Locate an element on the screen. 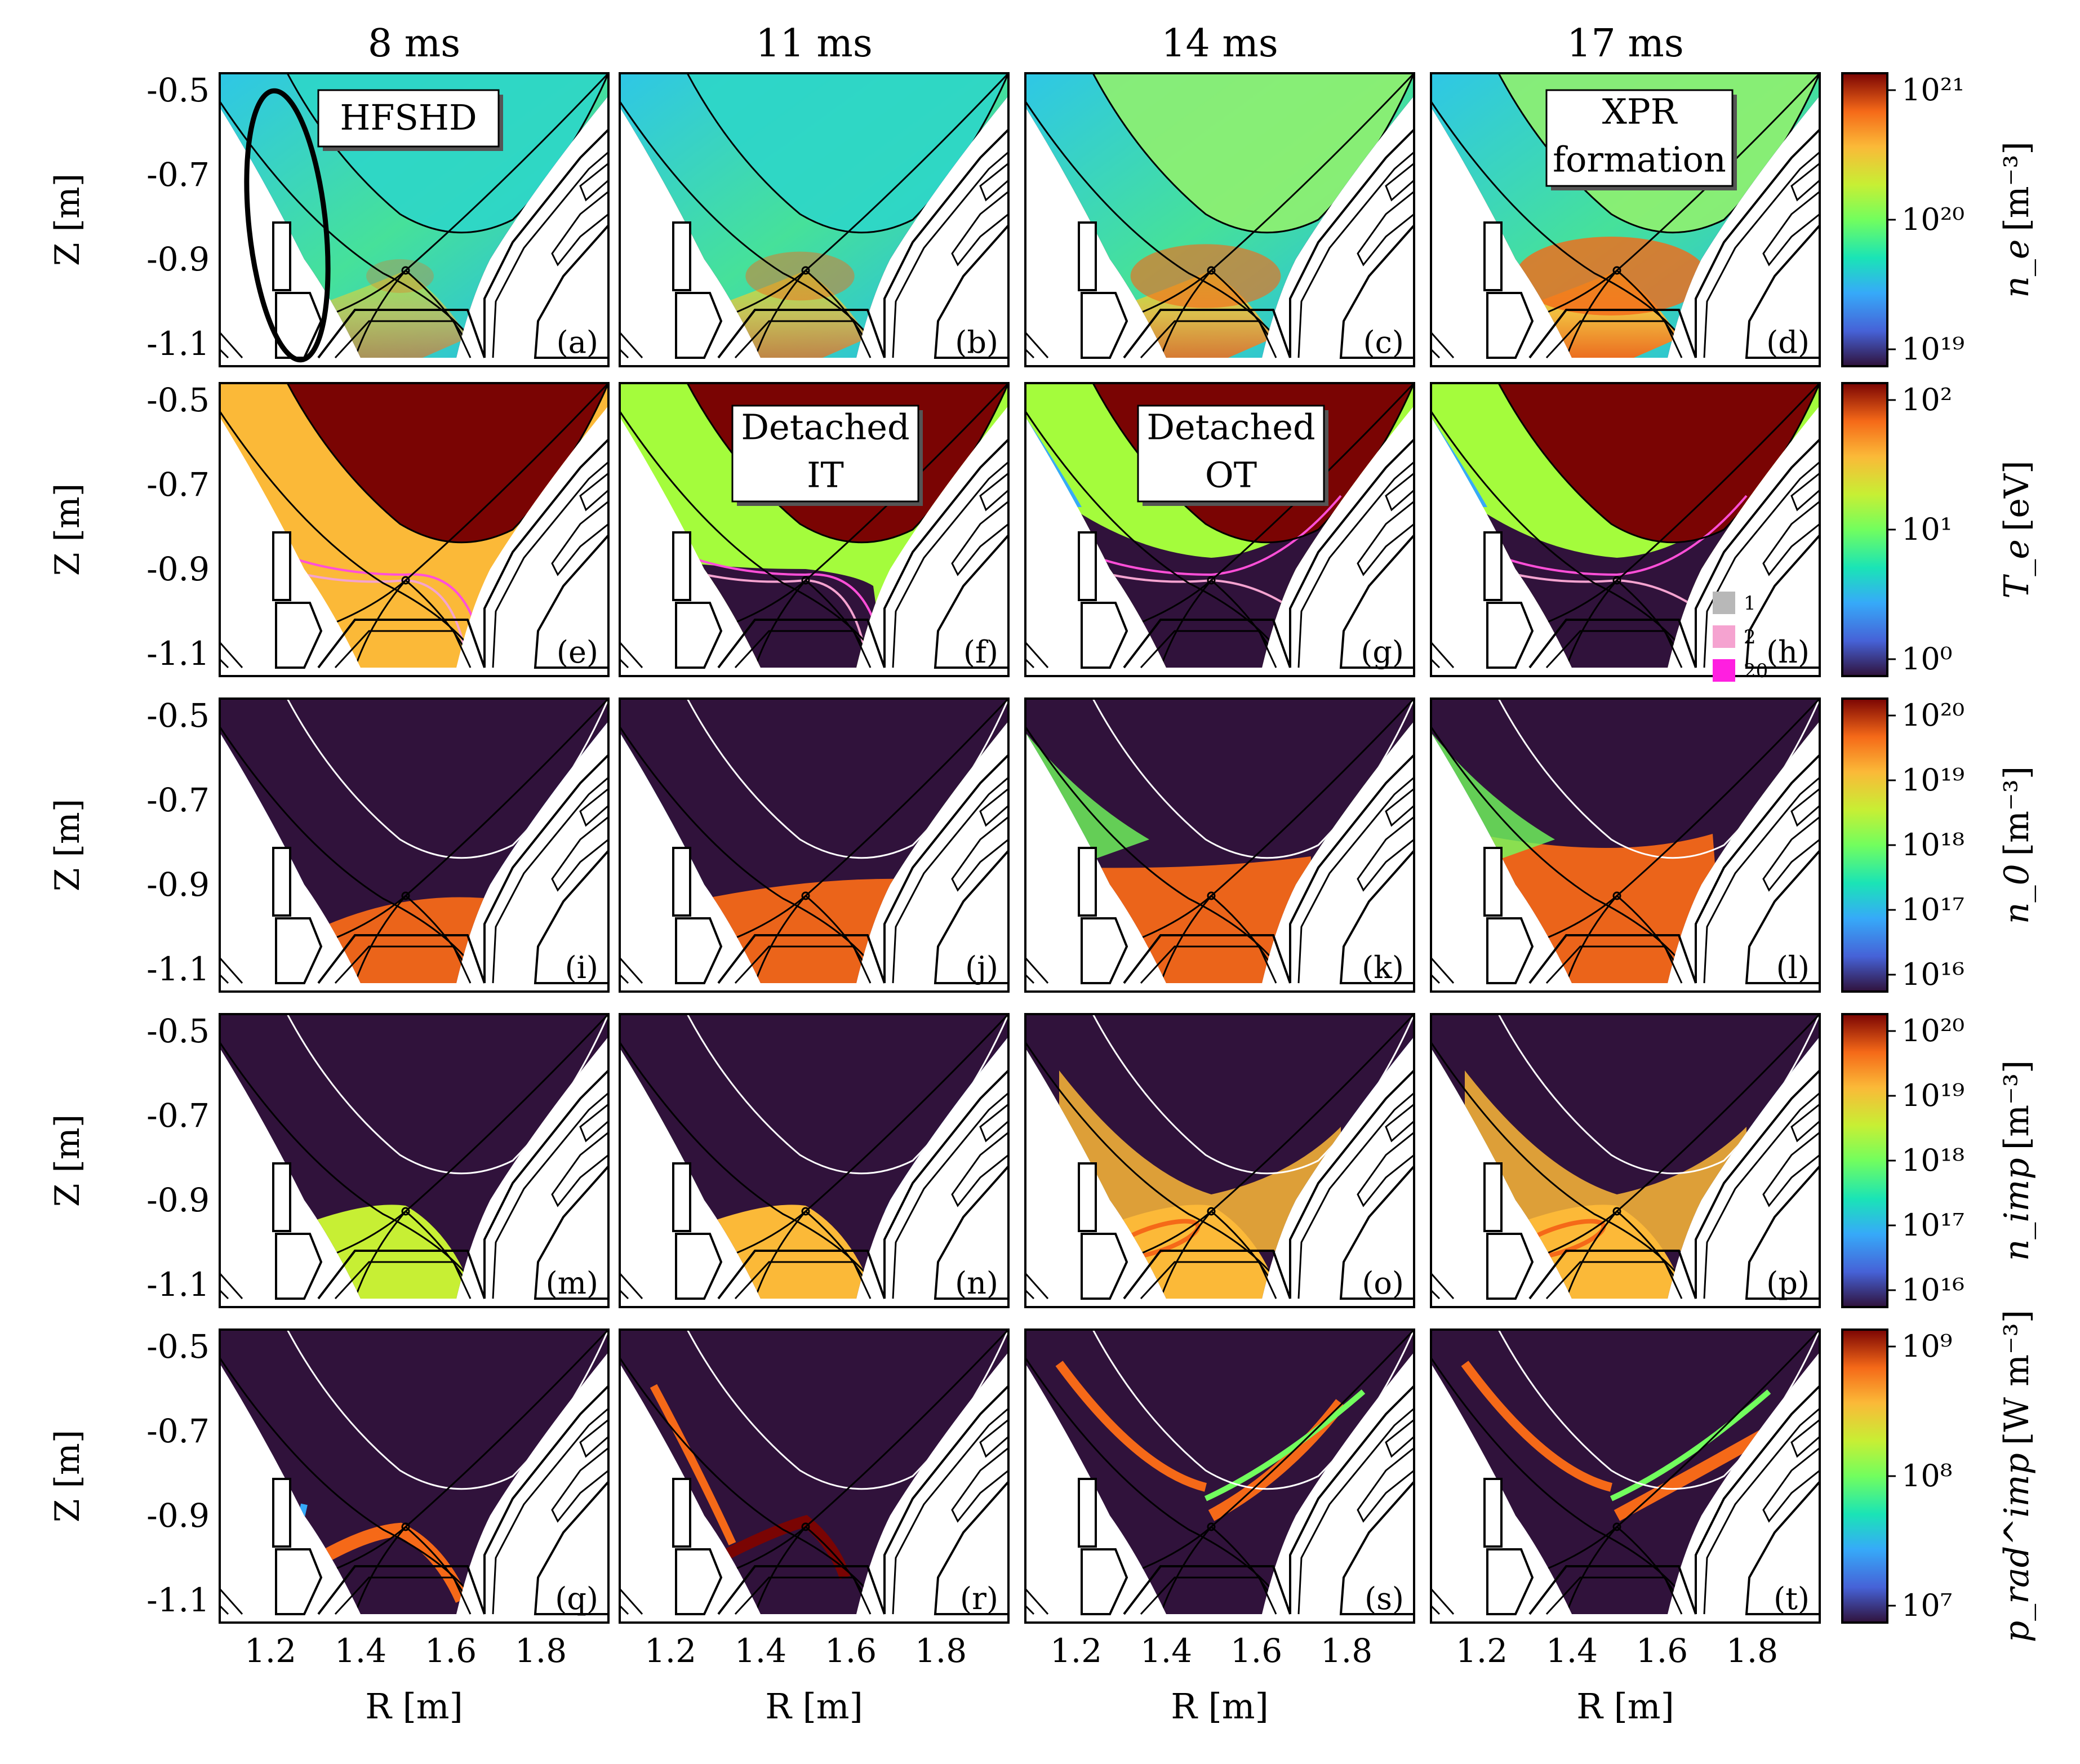 Image resolution: width=2080 pixels, height=1764 pixels. colorbar-tick: 10¹ is located at coordinates (1926, 529).